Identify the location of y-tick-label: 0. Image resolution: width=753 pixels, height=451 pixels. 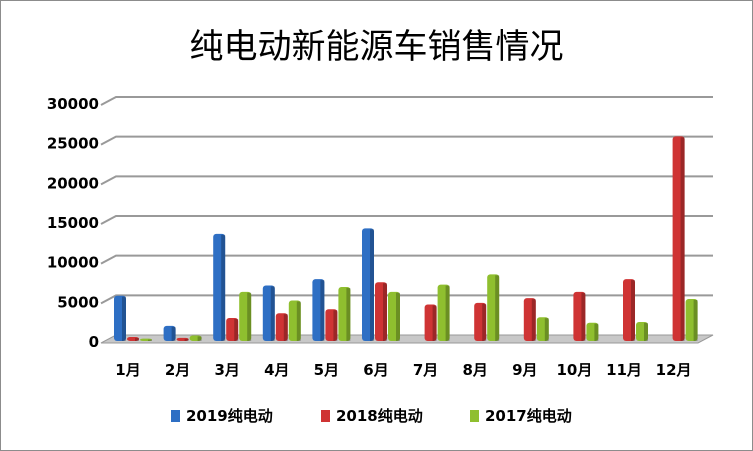
(94, 342).